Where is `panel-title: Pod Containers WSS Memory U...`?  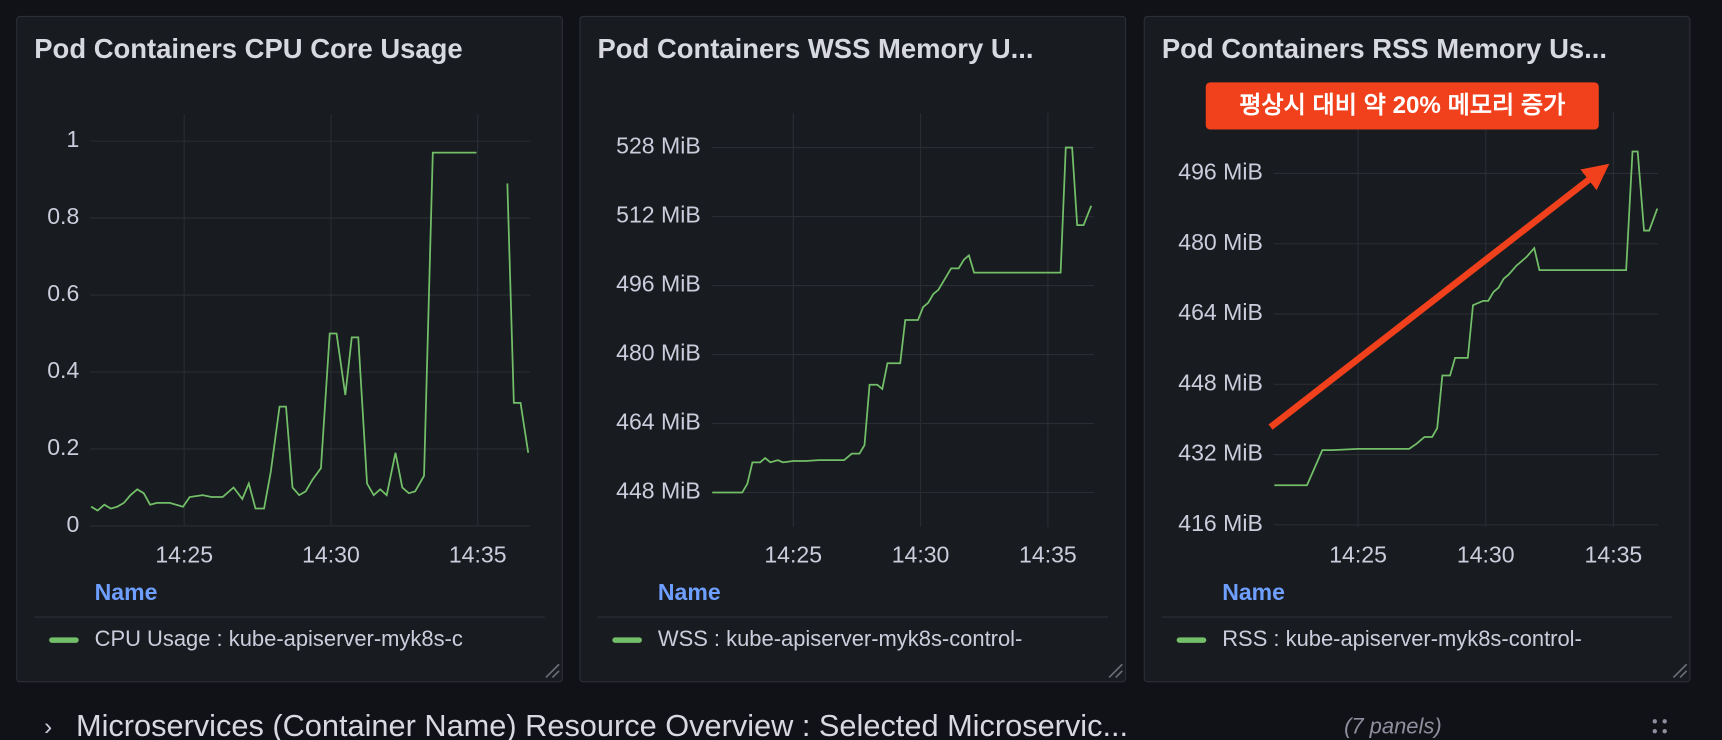 panel-title: Pod Containers WSS Memory U... is located at coordinates (815, 48).